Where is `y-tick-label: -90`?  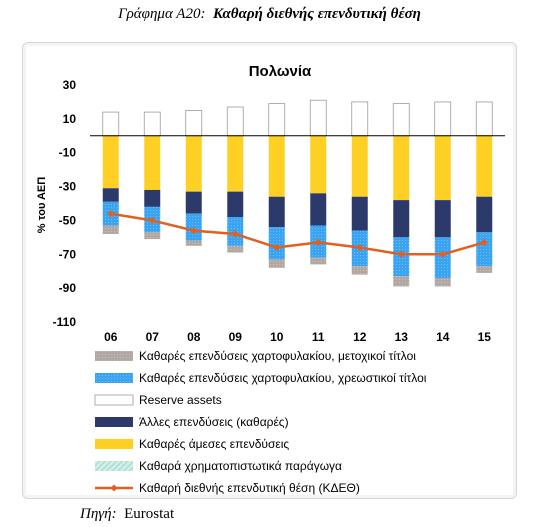 y-tick-label: -90 is located at coordinates (68, 288).